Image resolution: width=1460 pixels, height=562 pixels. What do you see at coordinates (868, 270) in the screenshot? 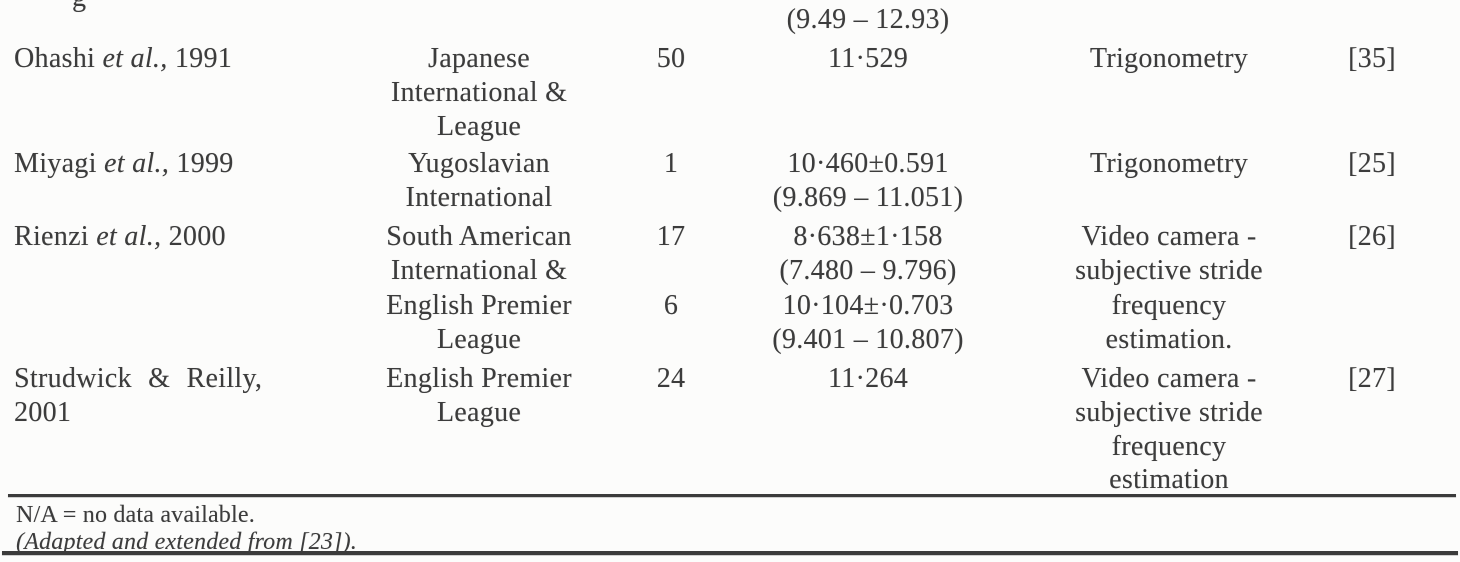
I see `table-cell-value-range: (7.480 – 9.796)` at bounding box center [868, 270].